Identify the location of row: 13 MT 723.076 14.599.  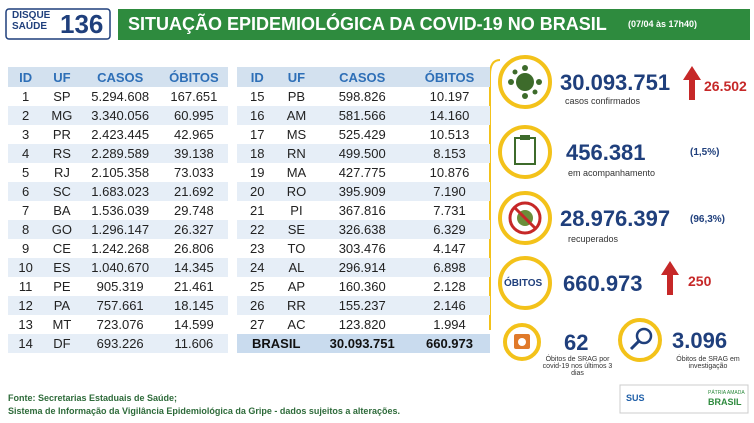
(118, 324).